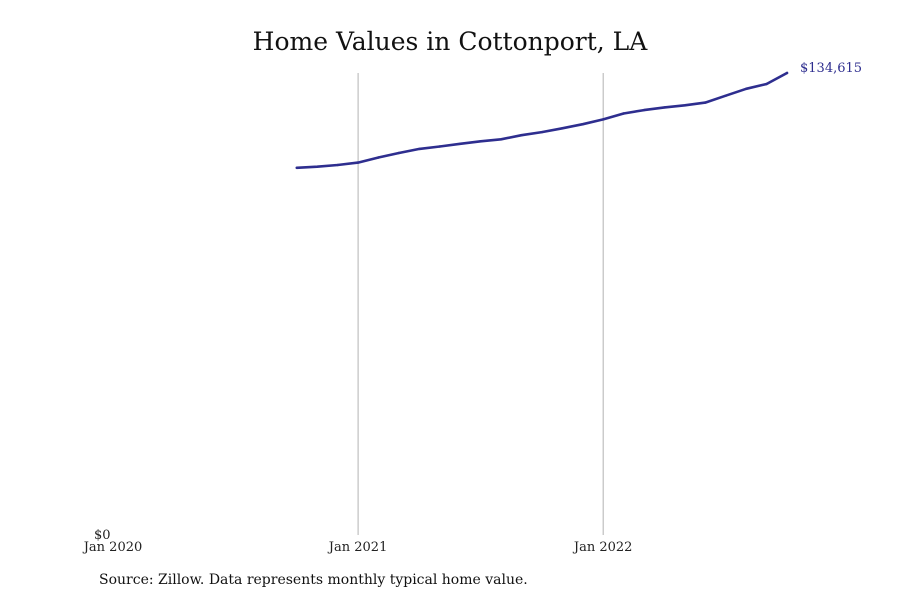  I want to click on y-tick-label: $0, so click(102, 535).